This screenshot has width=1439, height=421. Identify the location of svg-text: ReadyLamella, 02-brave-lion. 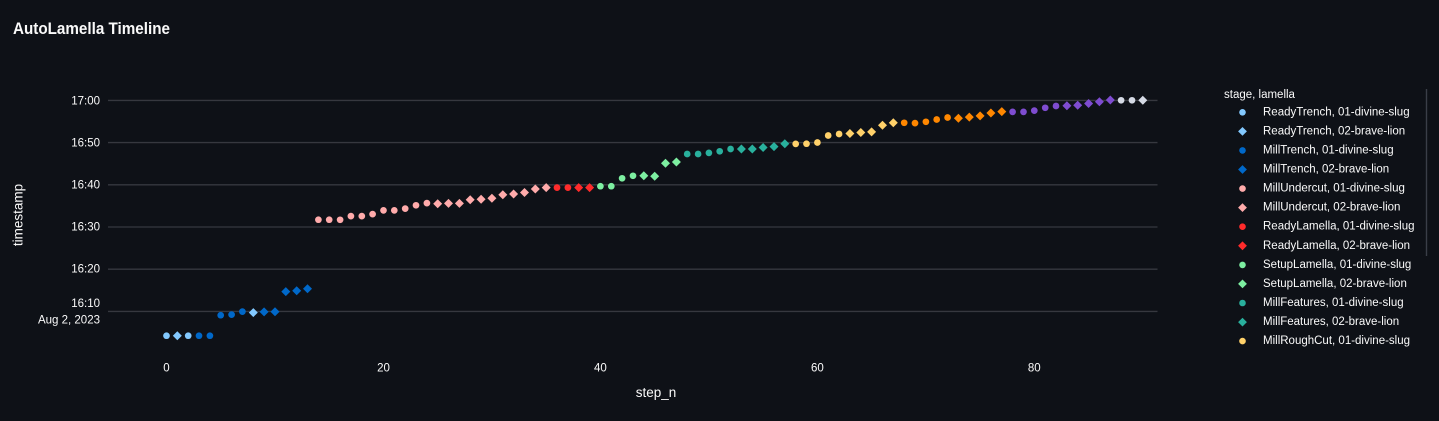
(1336, 246).